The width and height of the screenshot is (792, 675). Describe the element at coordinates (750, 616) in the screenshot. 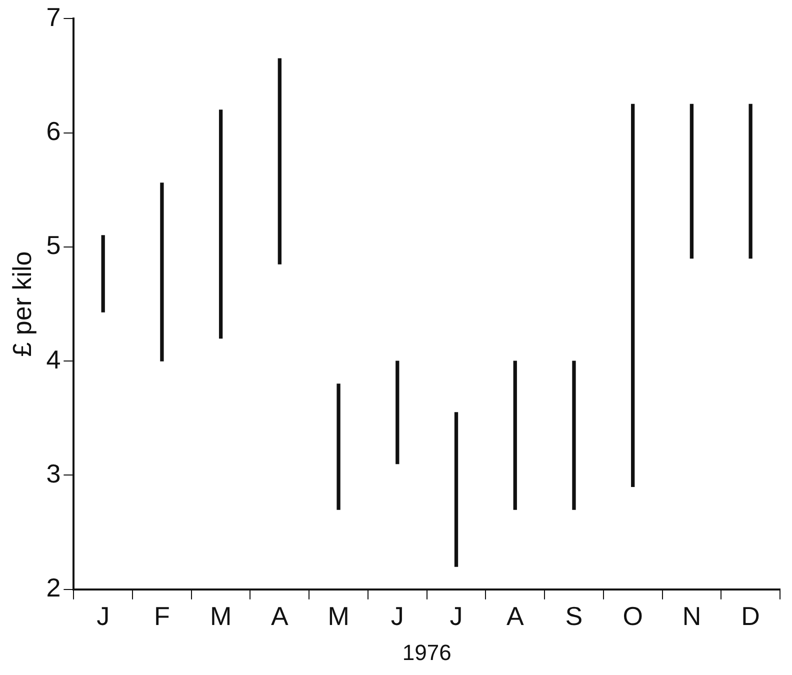

I see `x-tick-label: D` at that location.